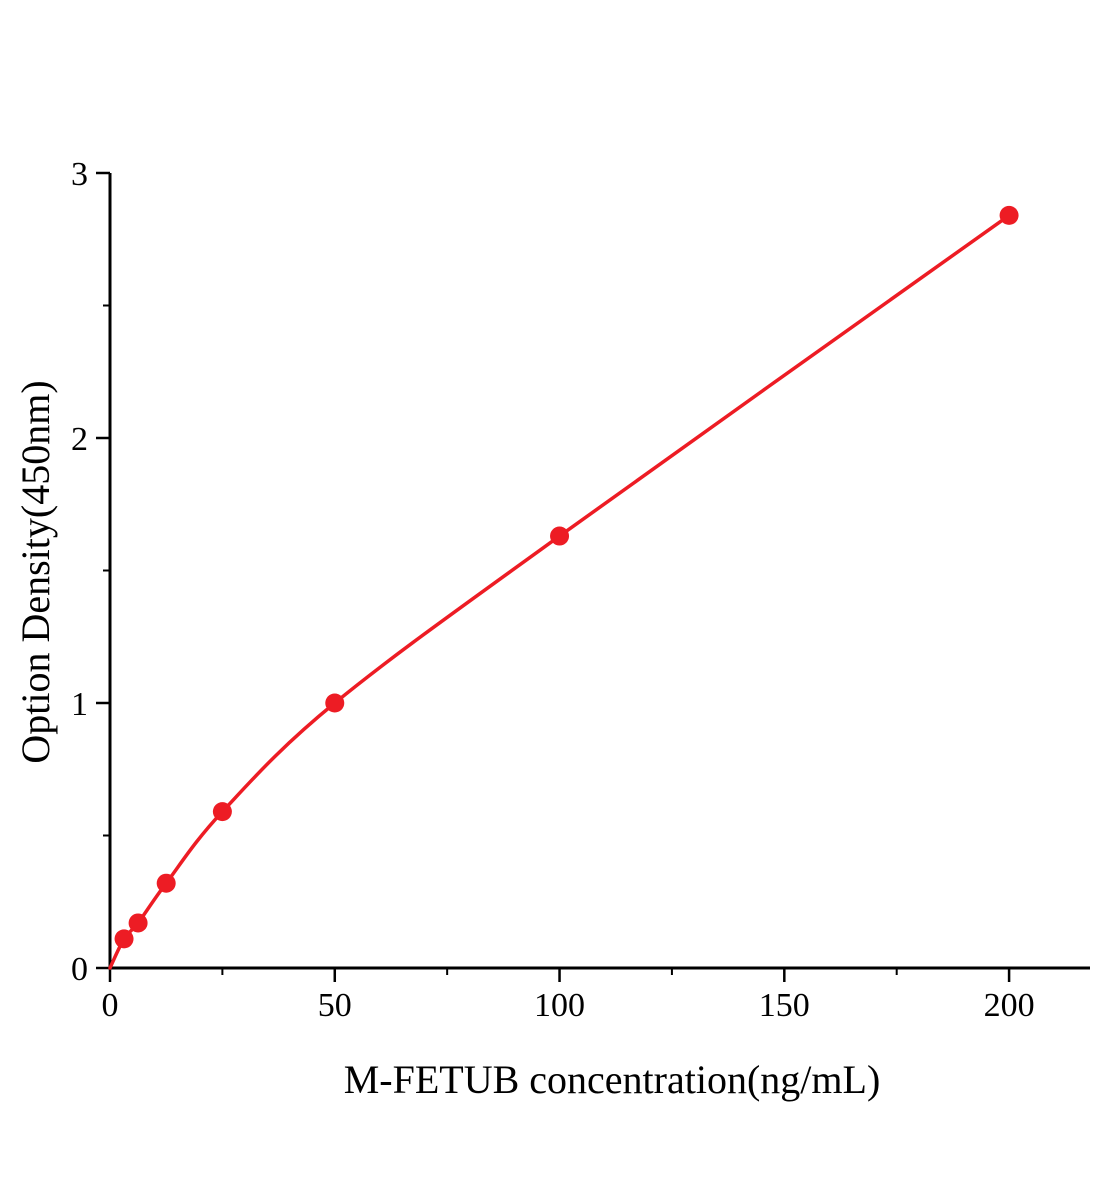 This screenshot has width=1104, height=1200. Describe the element at coordinates (335, 1005) in the screenshot. I see `x-tick-label: 50` at that location.